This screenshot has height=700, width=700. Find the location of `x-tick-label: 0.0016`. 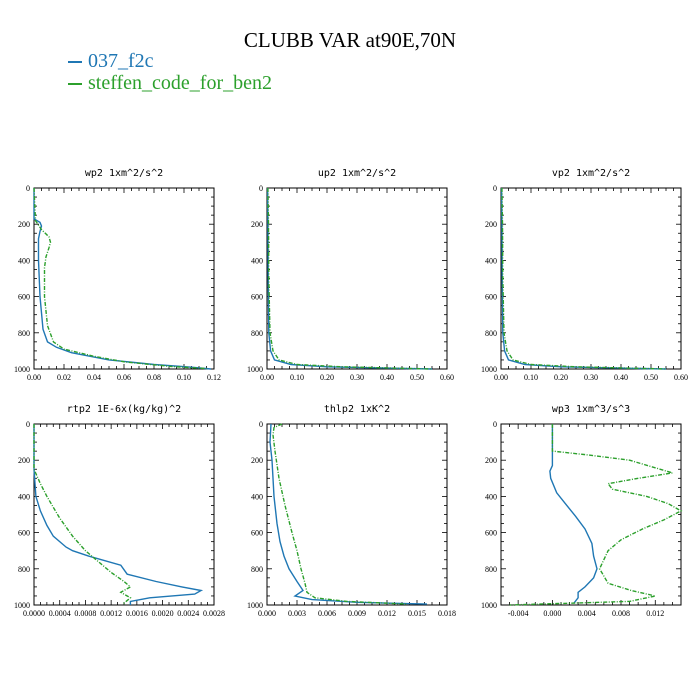

x-tick-label: 0.0016 is located at coordinates (137, 613).